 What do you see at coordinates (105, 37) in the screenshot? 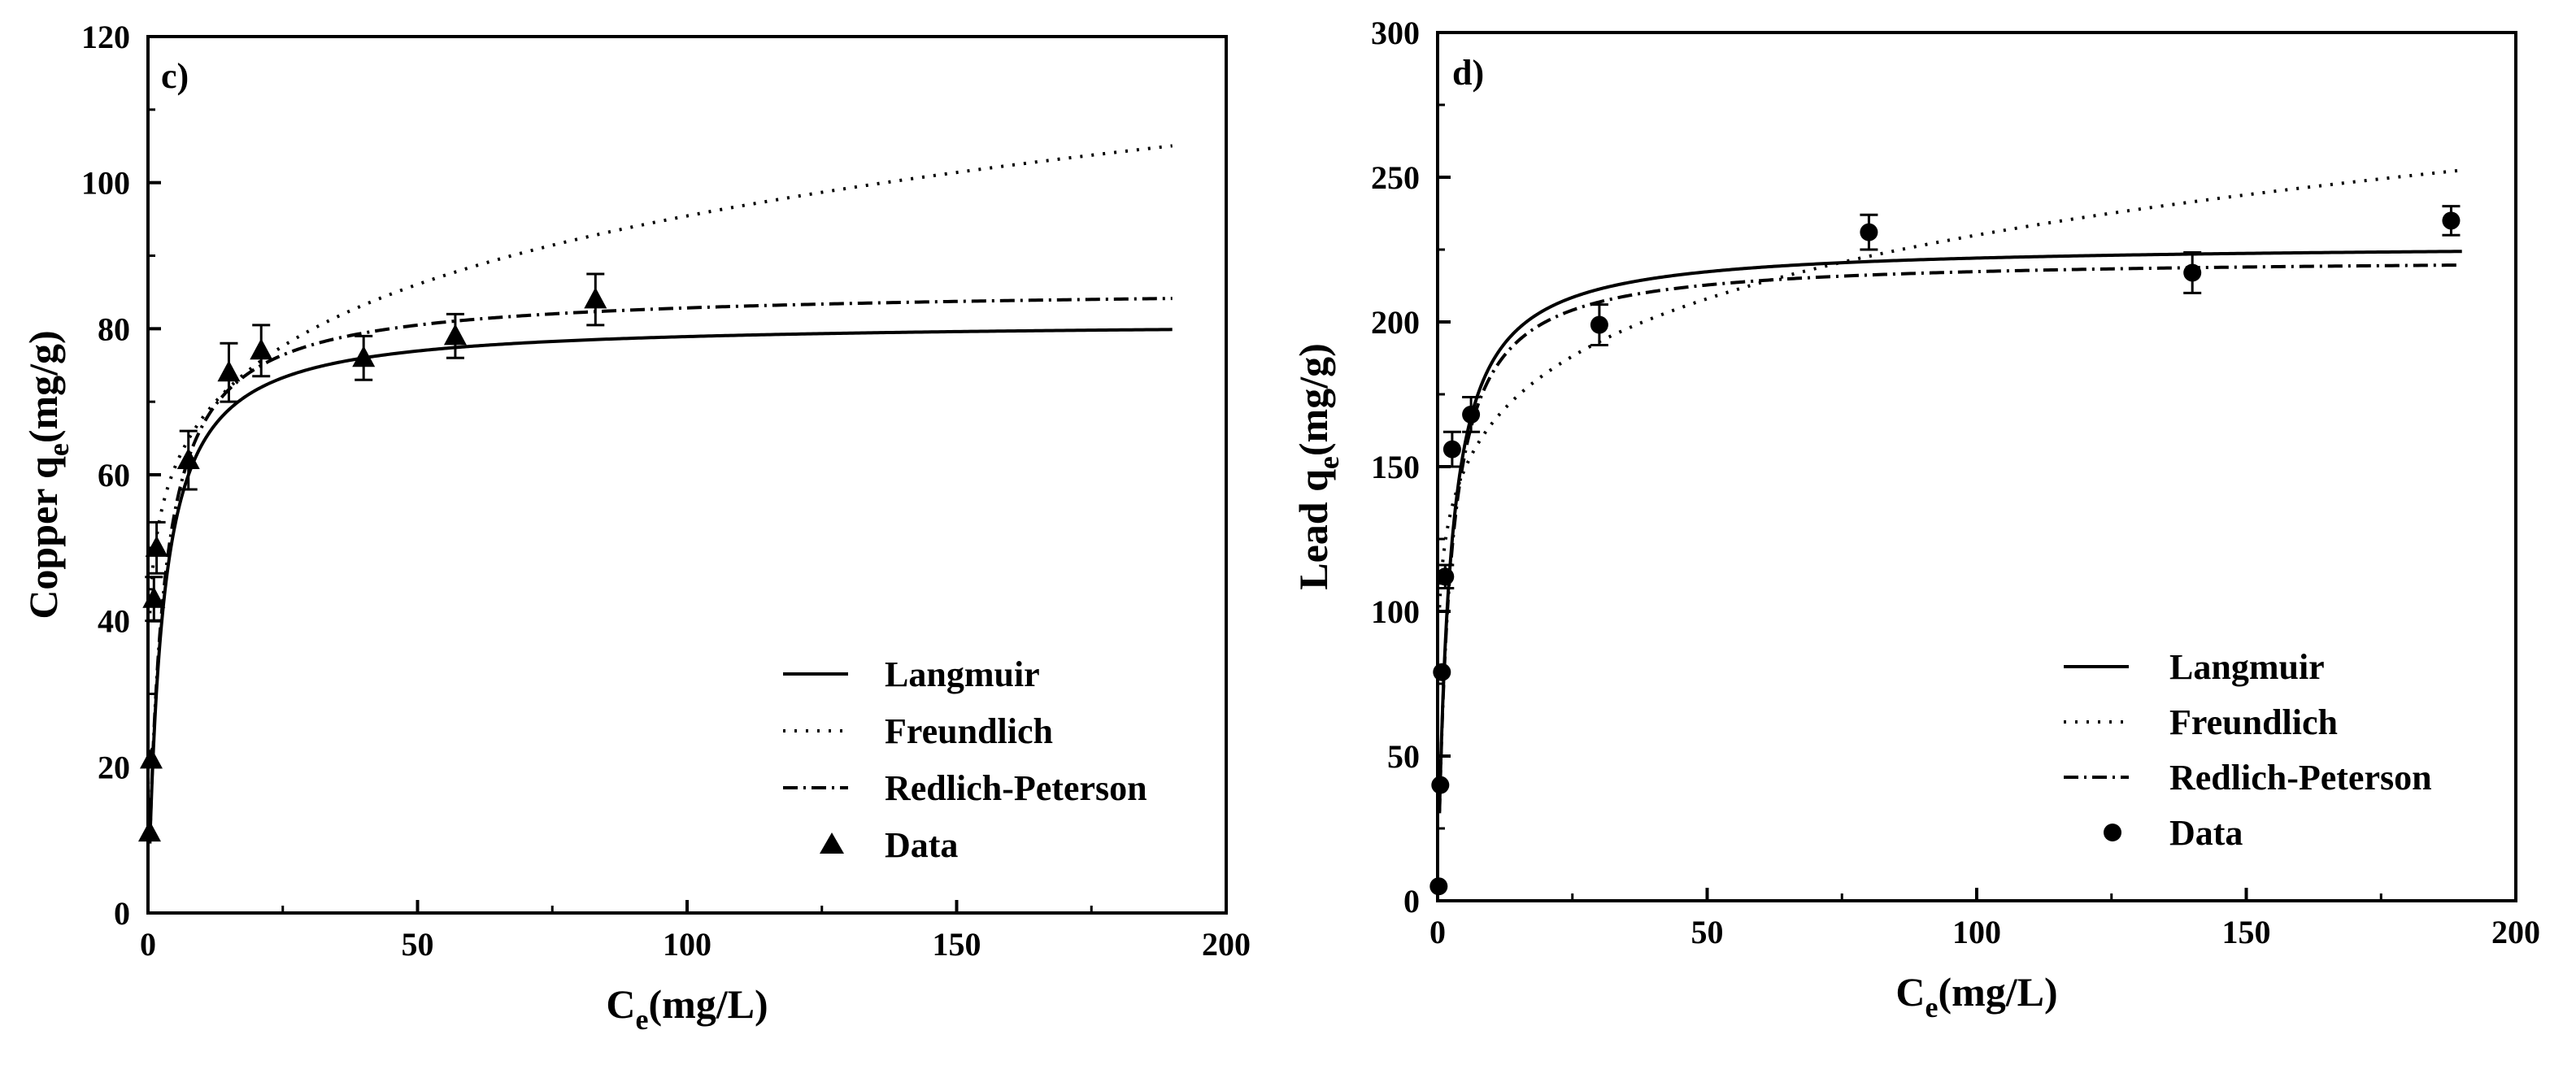
I see `y-tick-label: 120` at bounding box center [105, 37].